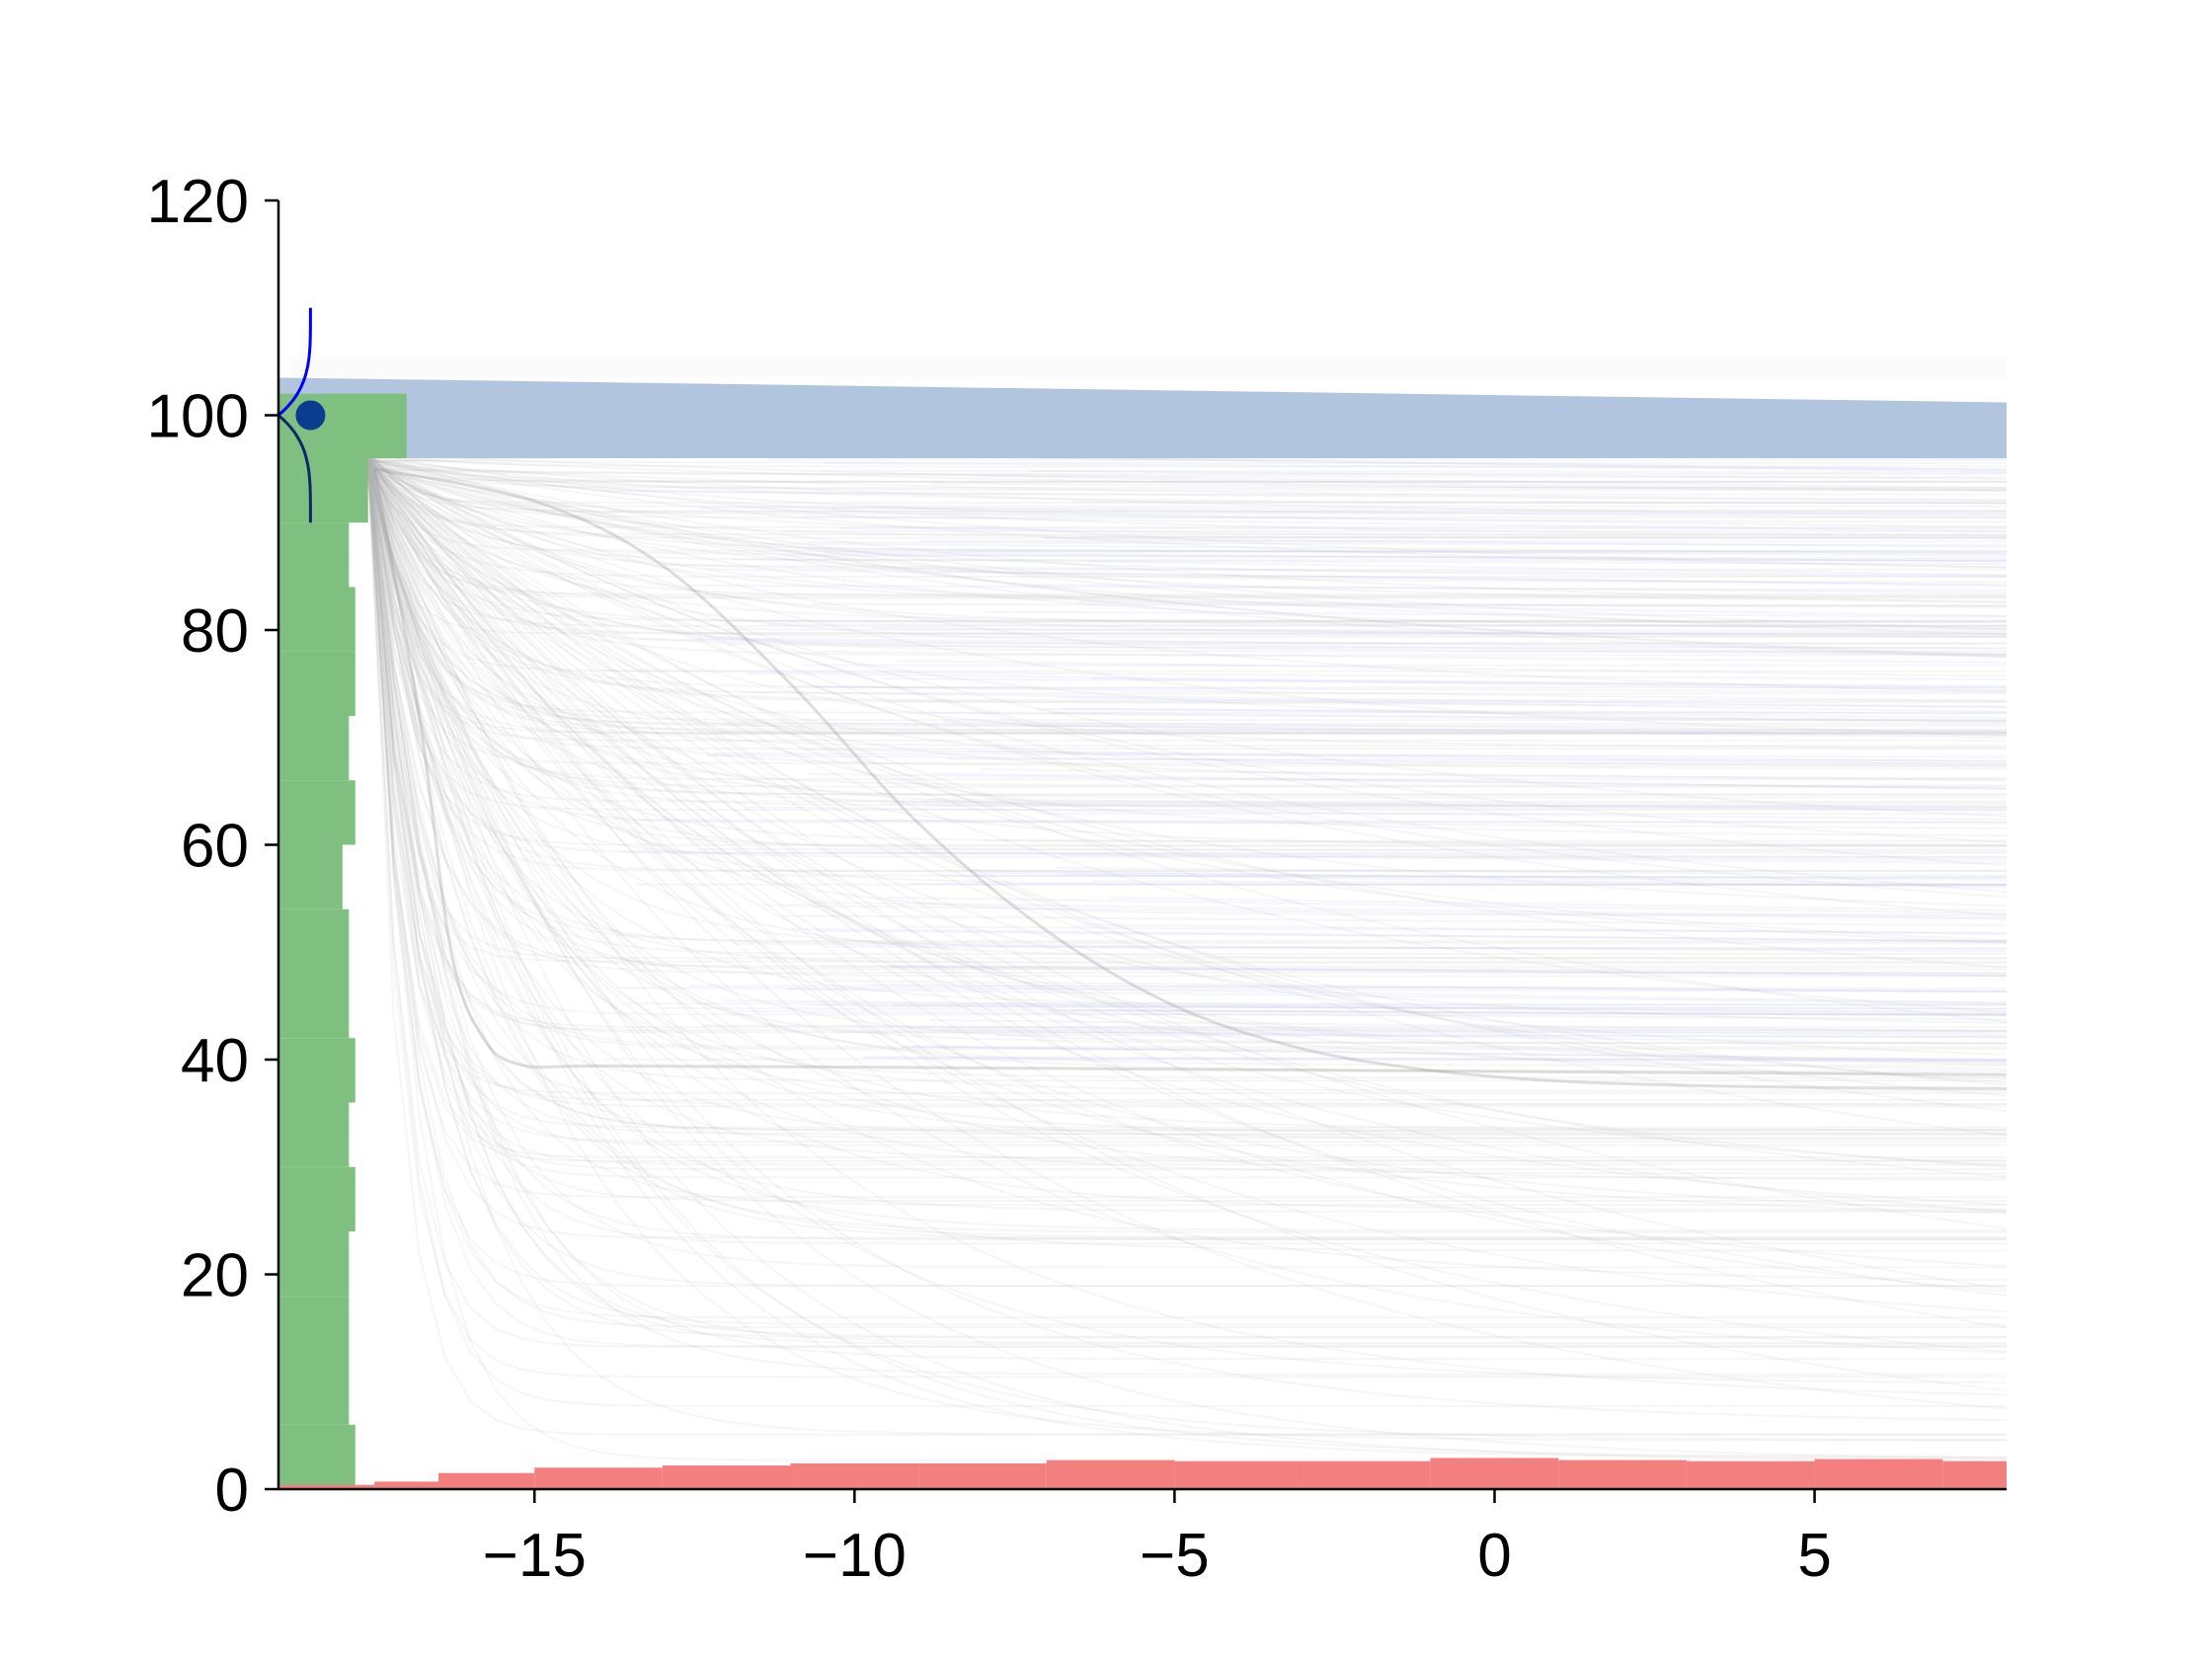 The image size is (2212, 1659). Describe the element at coordinates (1143, 418) in the screenshot. I see `band` at that location.